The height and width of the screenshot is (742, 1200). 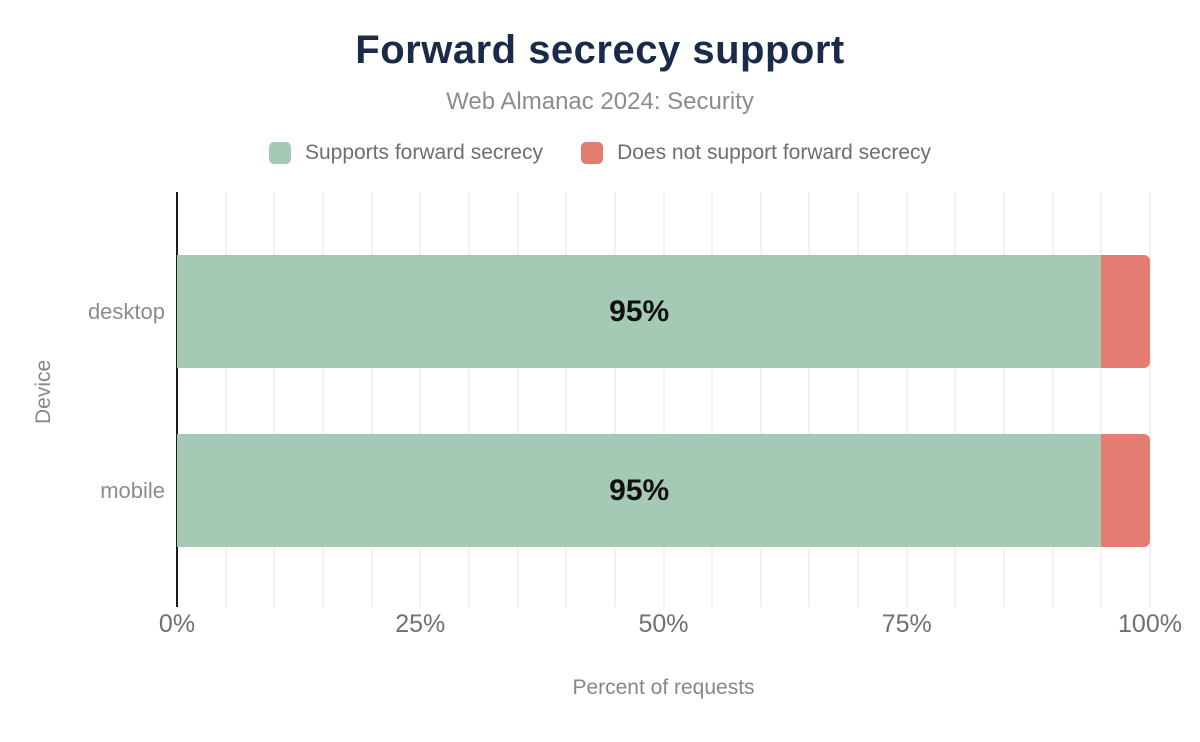 I want to click on category-label-desktop: desktop, so click(x=126, y=311).